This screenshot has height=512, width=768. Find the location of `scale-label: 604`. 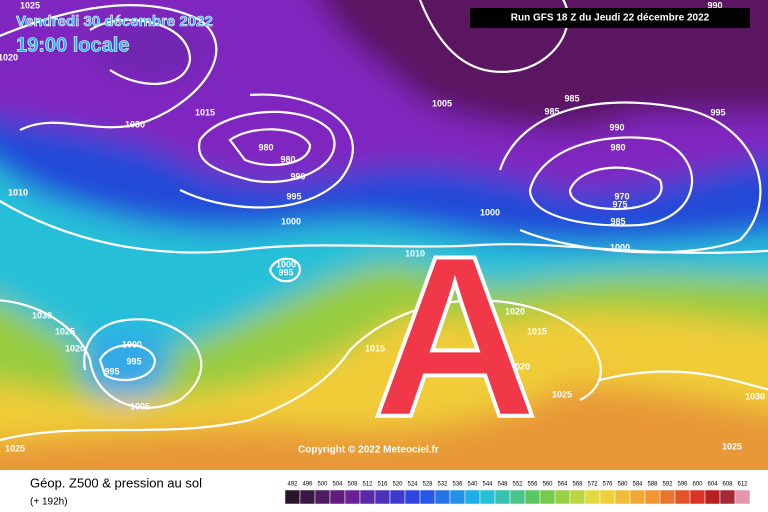

scale-label: 604 is located at coordinates (712, 485).